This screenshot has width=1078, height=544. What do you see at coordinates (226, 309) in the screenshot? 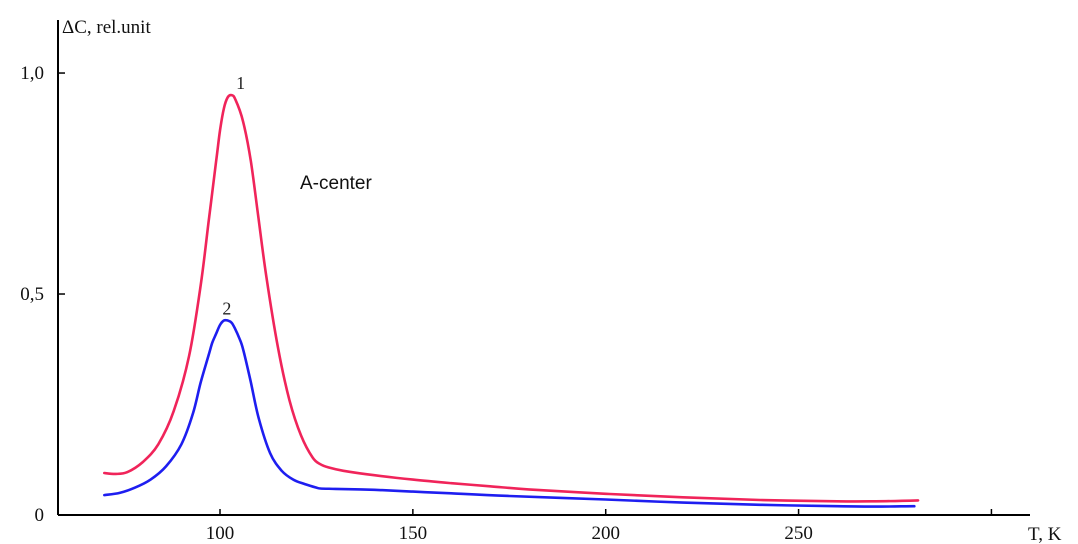
I see `series-label-2: 2` at bounding box center [226, 309].